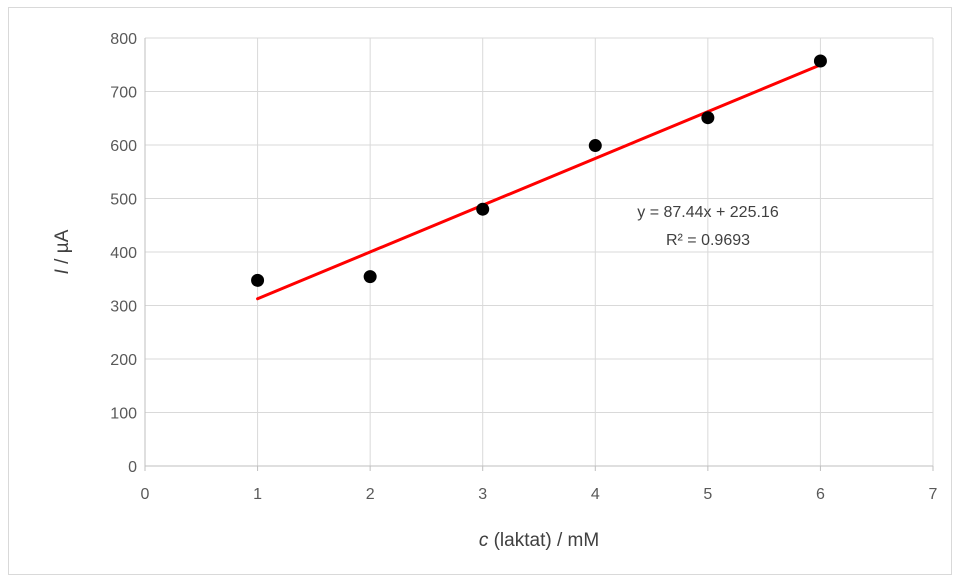 This screenshot has width=956, height=579. What do you see at coordinates (123, 414) in the screenshot?
I see `y-tick-label: 100` at bounding box center [123, 414].